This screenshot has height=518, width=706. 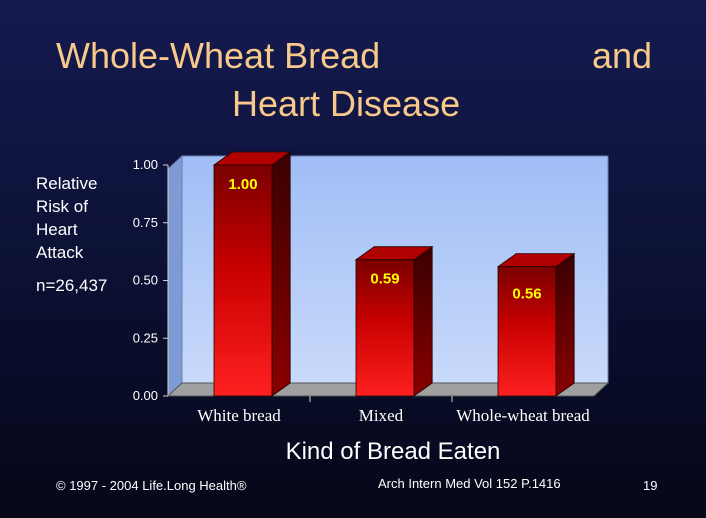 I want to click on copyright-text: © 1997 - 2004 Life.Long Health®, so click(x=151, y=485).